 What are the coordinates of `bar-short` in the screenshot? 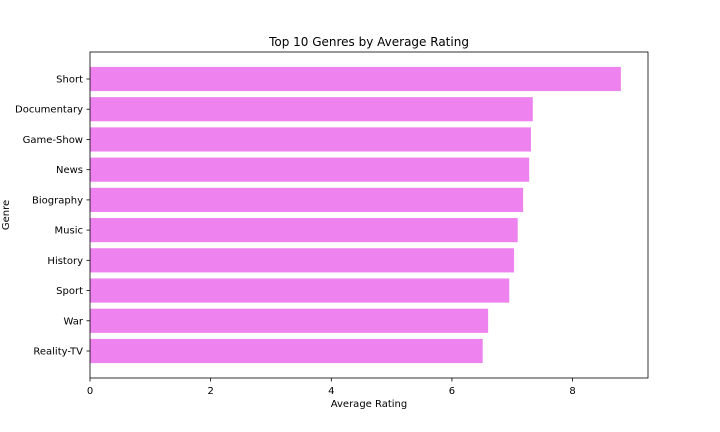 It's located at (355, 79).